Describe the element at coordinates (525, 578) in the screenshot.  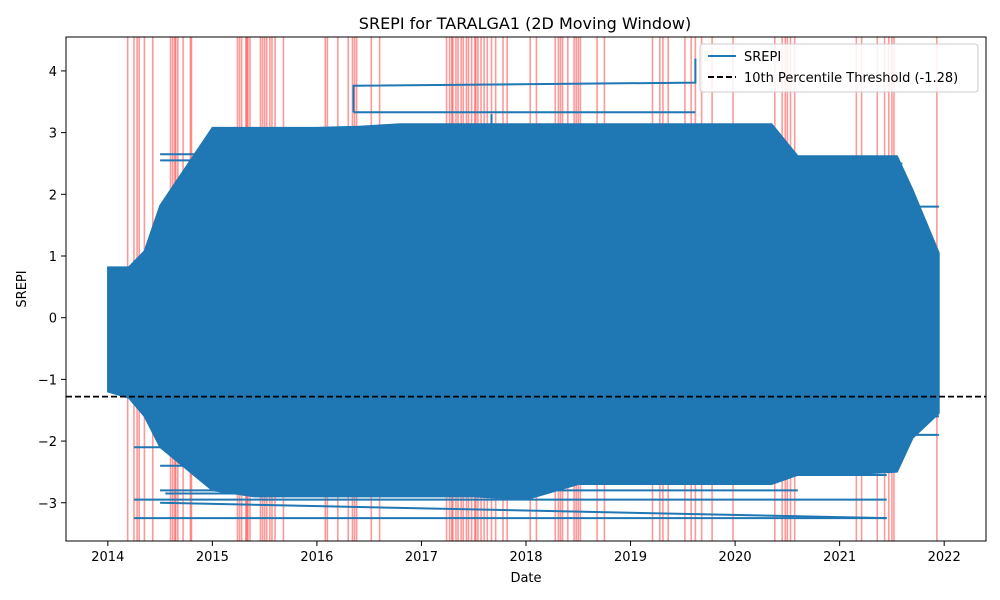
I see `x-axis-label: Date` at that location.